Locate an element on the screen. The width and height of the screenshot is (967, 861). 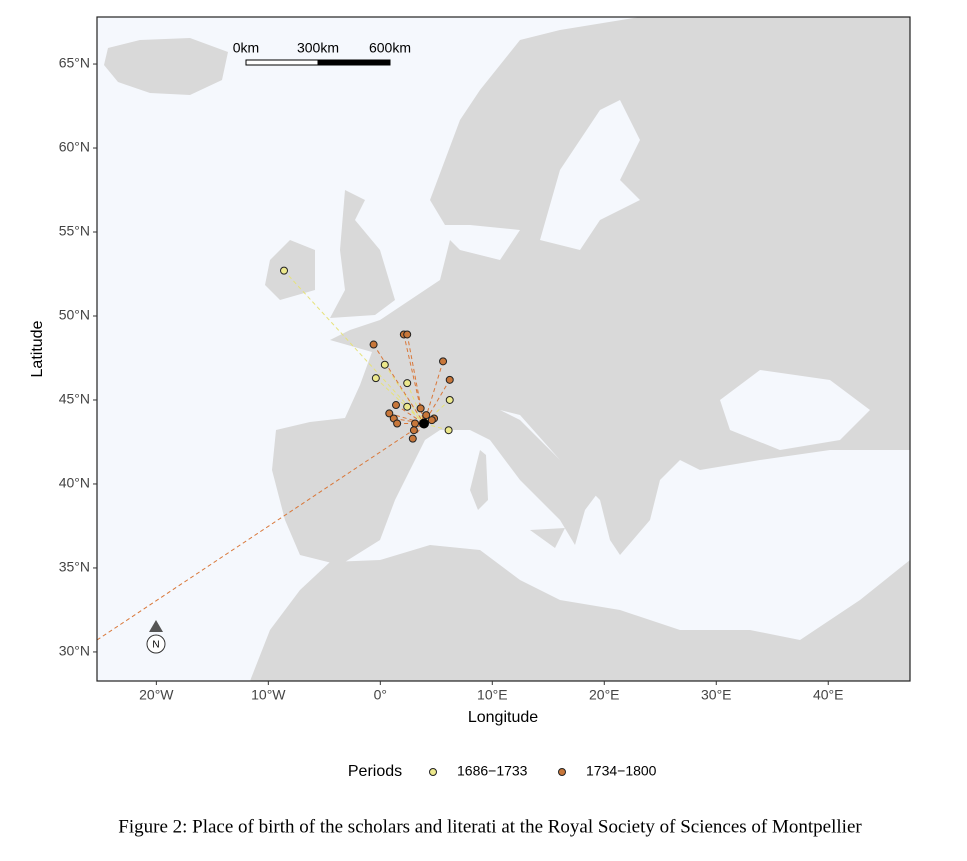
y-axis-title: Latitude is located at coordinates (37, 348).